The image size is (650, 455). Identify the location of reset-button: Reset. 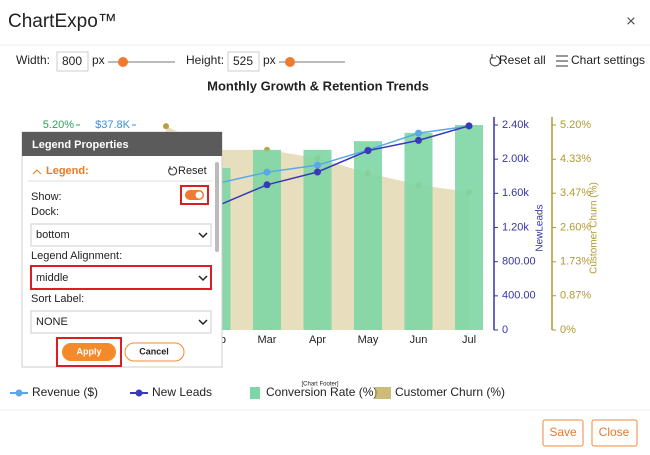
(192, 171).